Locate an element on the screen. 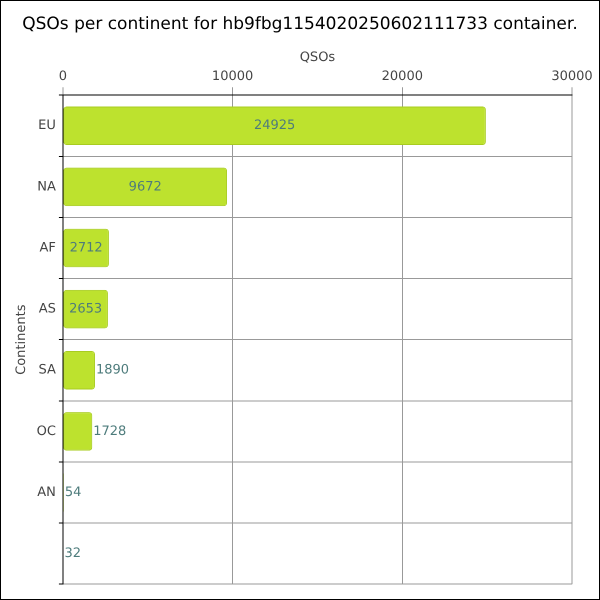 This screenshot has width=600, height=600. data-label: 9672 is located at coordinates (145, 186).